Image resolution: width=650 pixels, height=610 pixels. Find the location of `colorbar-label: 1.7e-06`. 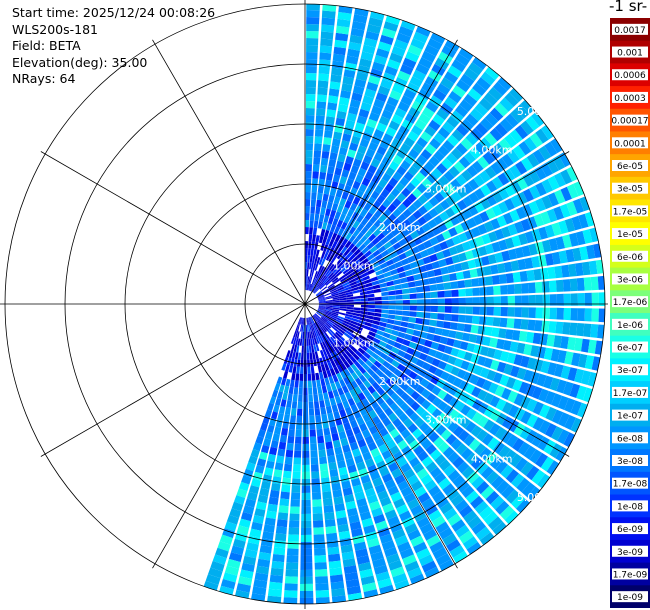

colorbar-label: 1.7e-06 is located at coordinates (630, 303).